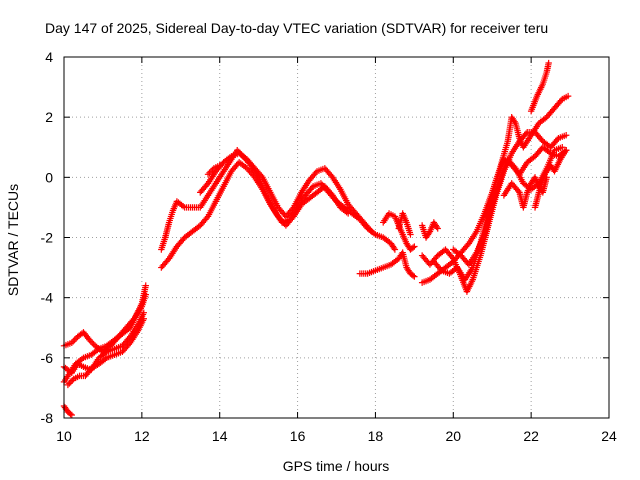  I want to click on series-sat-i, so click(213, 170).